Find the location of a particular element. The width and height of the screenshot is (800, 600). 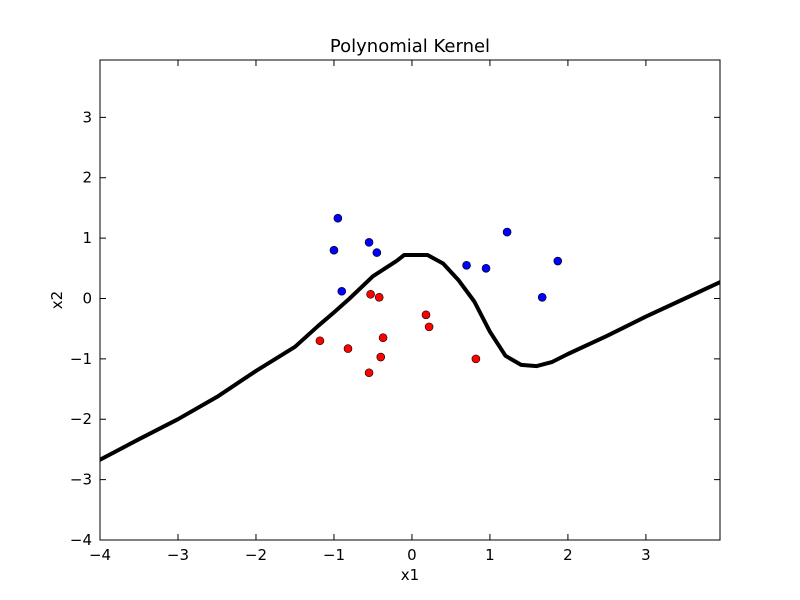

y-tick-label: 1 is located at coordinates (87, 238).